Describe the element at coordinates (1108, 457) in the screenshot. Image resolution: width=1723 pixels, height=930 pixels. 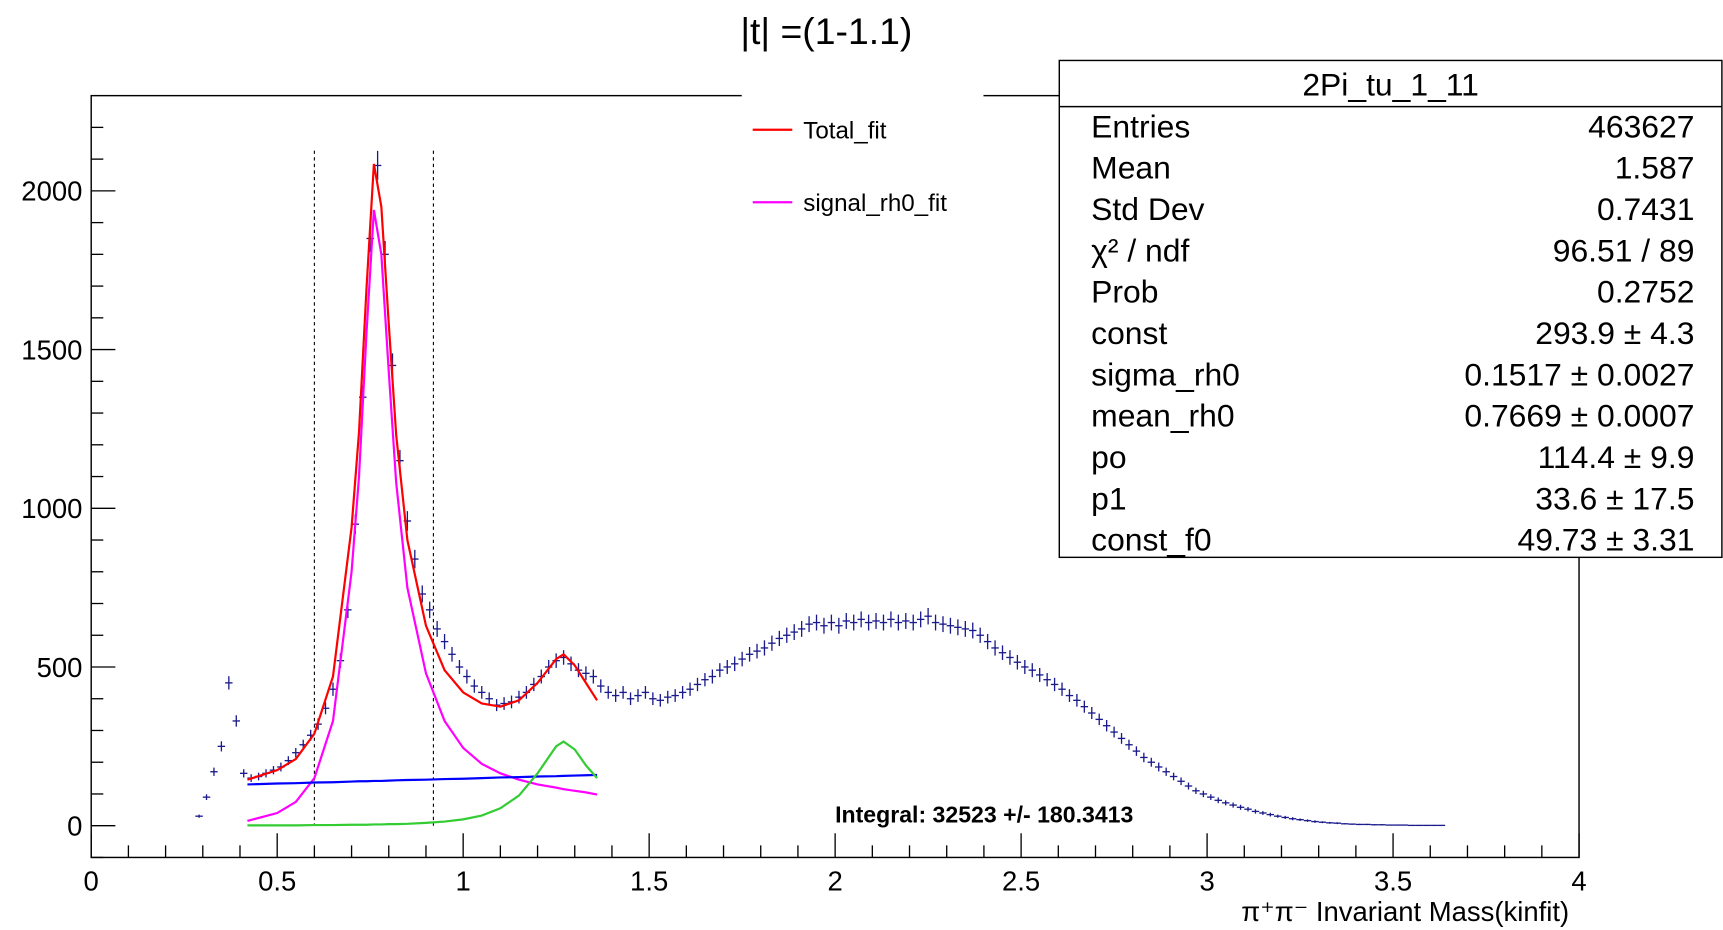
I see `stats-label: po` at that location.